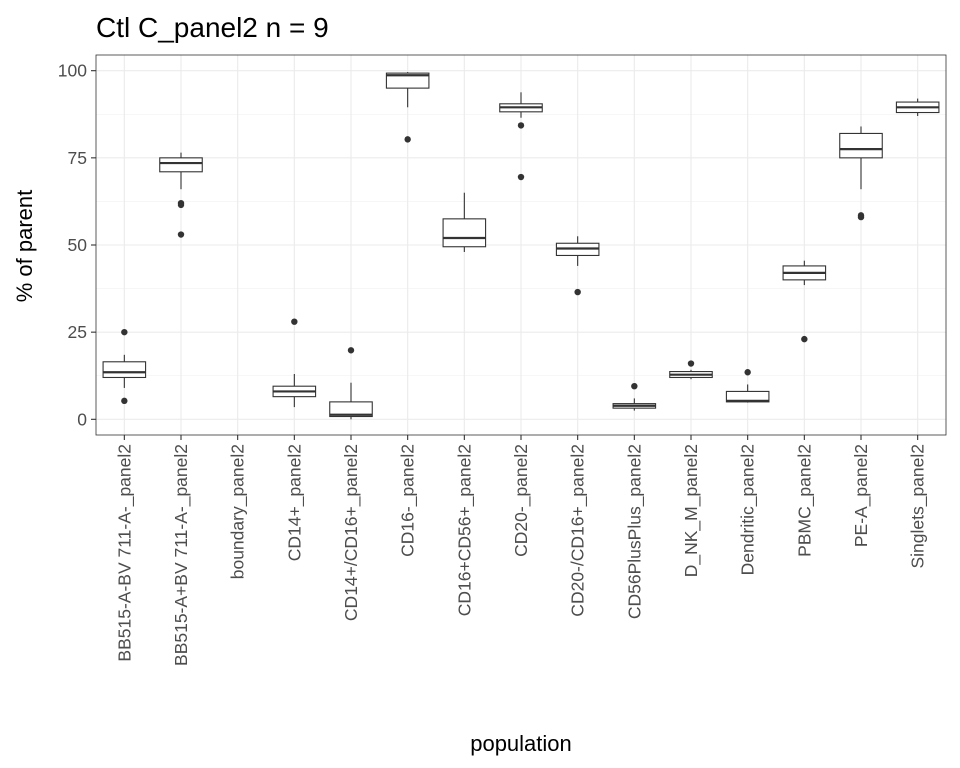  I want to click on y-tick-label: 0, so click(82, 419).